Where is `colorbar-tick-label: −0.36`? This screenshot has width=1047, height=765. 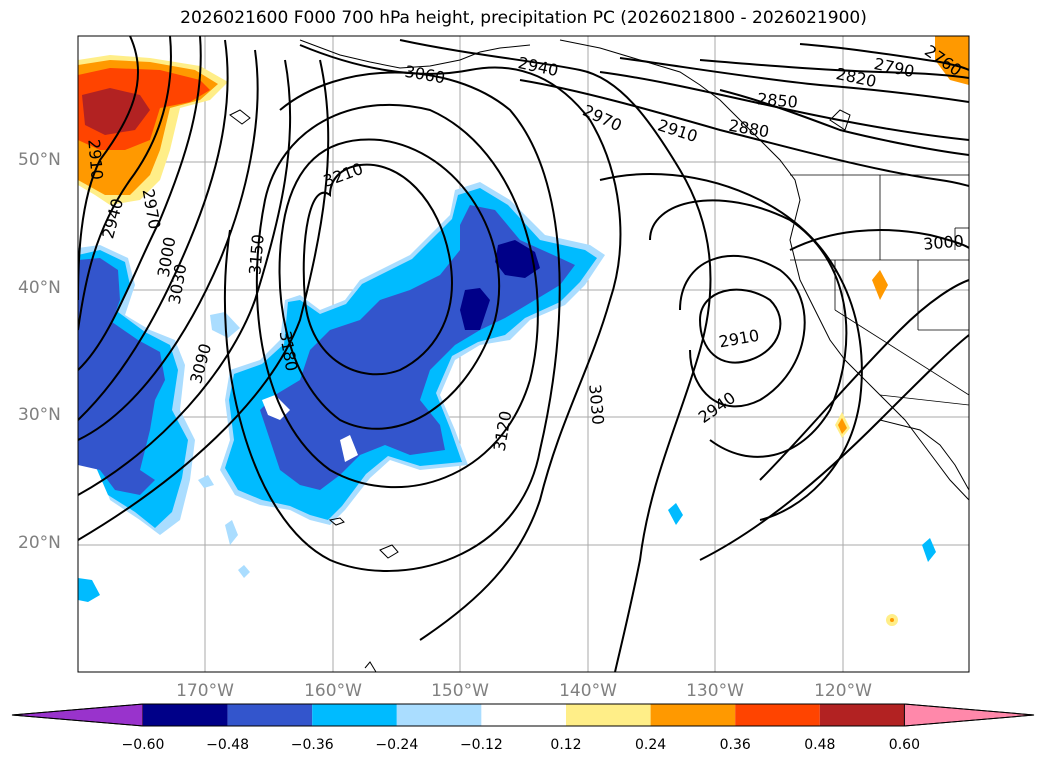 colorbar-tick-label: −0.36 is located at coordinates (312, 745).